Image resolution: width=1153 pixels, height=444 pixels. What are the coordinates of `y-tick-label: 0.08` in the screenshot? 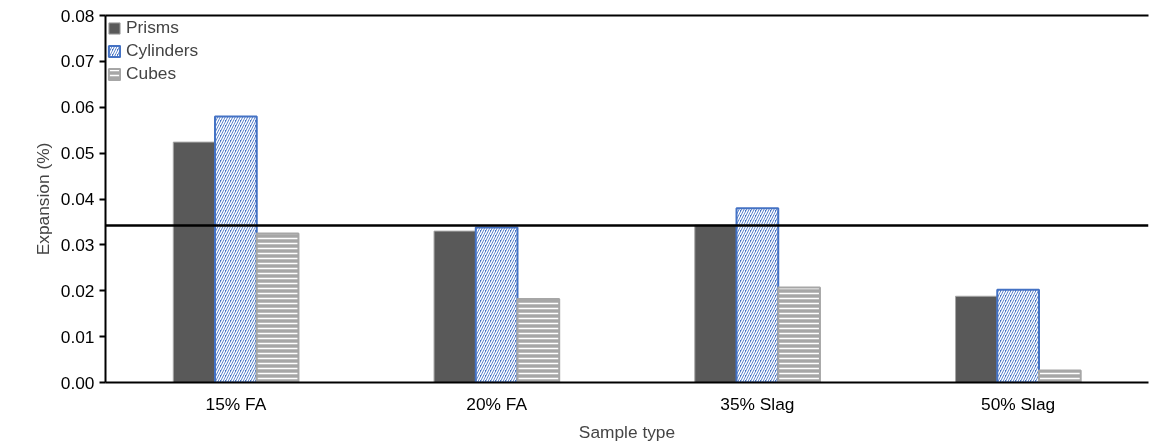 It's located at (77, 15).